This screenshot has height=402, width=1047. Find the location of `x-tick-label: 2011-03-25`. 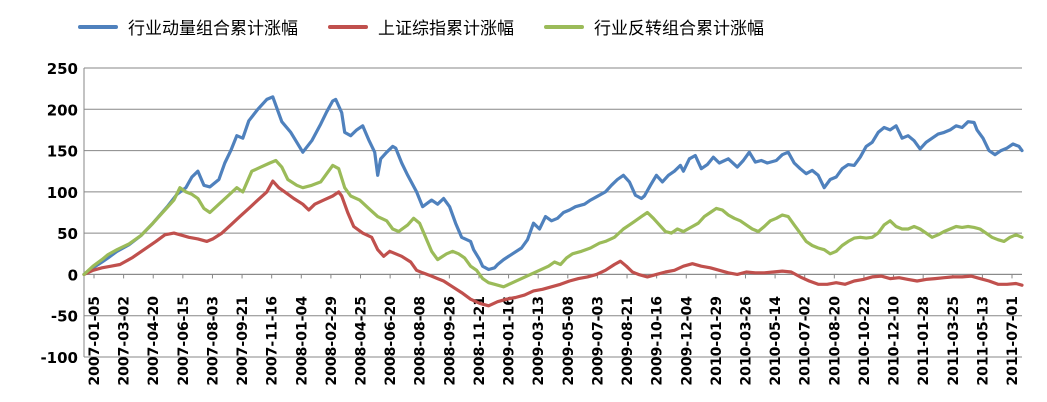

x-tick-label: 2011-03-25 is located at coordinates (954, 341).